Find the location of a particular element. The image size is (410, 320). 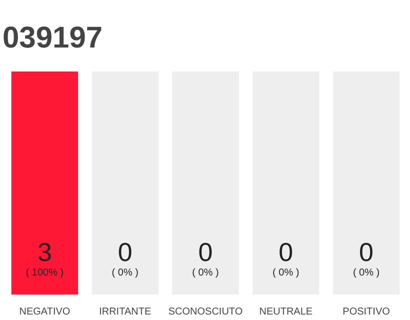

chart-title: 039197 is located at coordinates (52, 38).